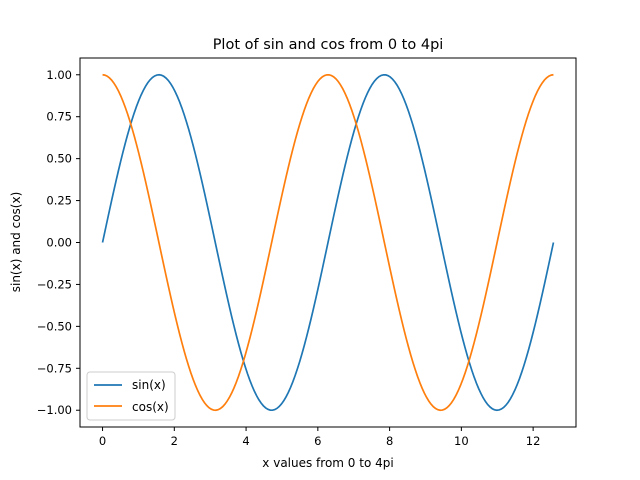 This screenshot has height=480, width=640. Describe the element at coordinates (149, 385) in the screenshot. I see `legend-label-sin: sin(x)` at that location.